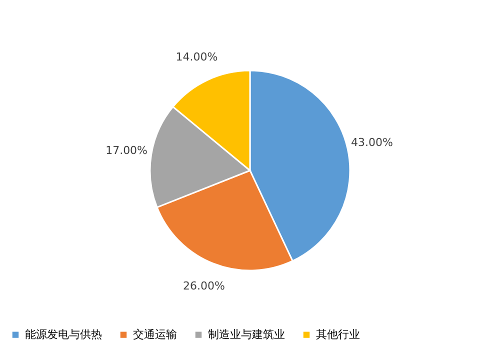 This screenshot has height=362, width=500. What do you see at coordinates (338, 334) in the screenshot?
I see `legend-label: 其他行业` at bounding box center [338, 334].